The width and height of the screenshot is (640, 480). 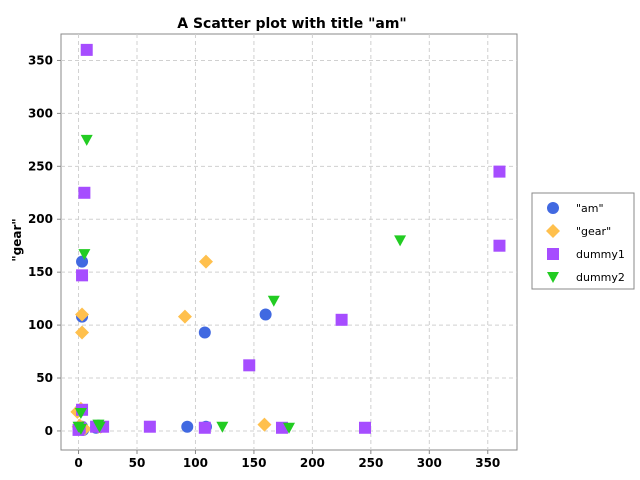 What do you see at coordinates (40, 113) in the screenshot?
I see `y-tick-label: 300` at bounding box center [40, 113].